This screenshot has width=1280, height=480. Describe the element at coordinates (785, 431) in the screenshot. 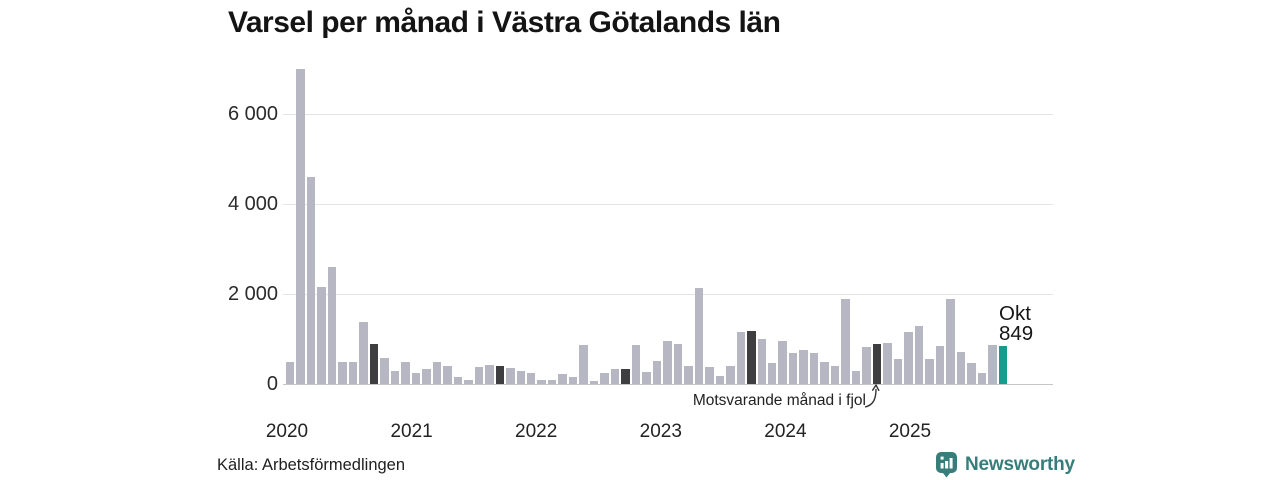

I see `x-year-label: 2024` at that location.